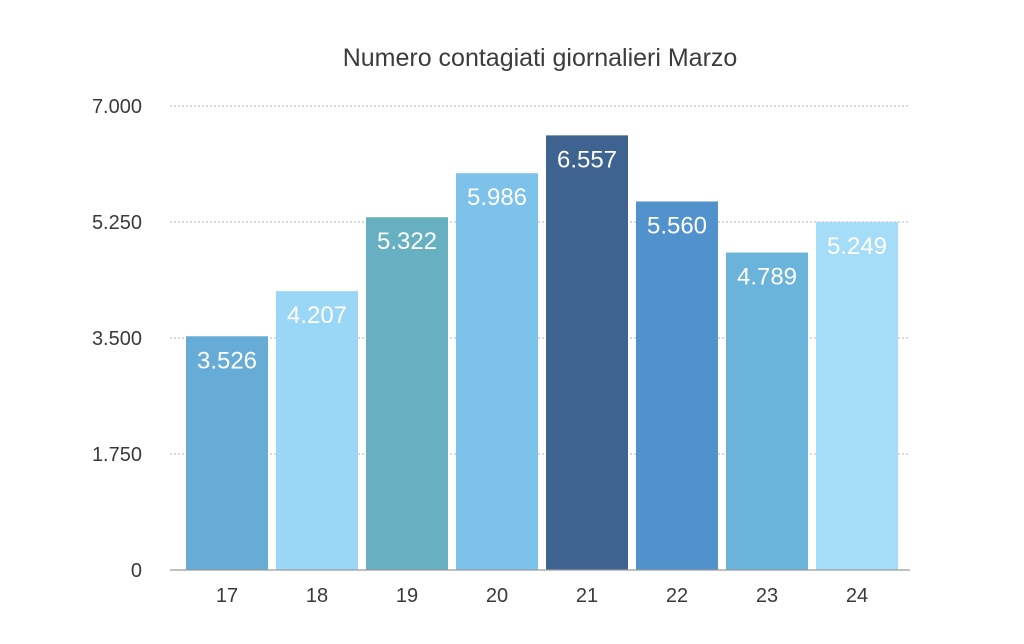 Image resolution: width=1024 pixels, height=644 pixels. What do you see at coordinates (117, 455) in the screenshot?
I see `y-tick-label: 1.750` at bounding box center [117, 455].